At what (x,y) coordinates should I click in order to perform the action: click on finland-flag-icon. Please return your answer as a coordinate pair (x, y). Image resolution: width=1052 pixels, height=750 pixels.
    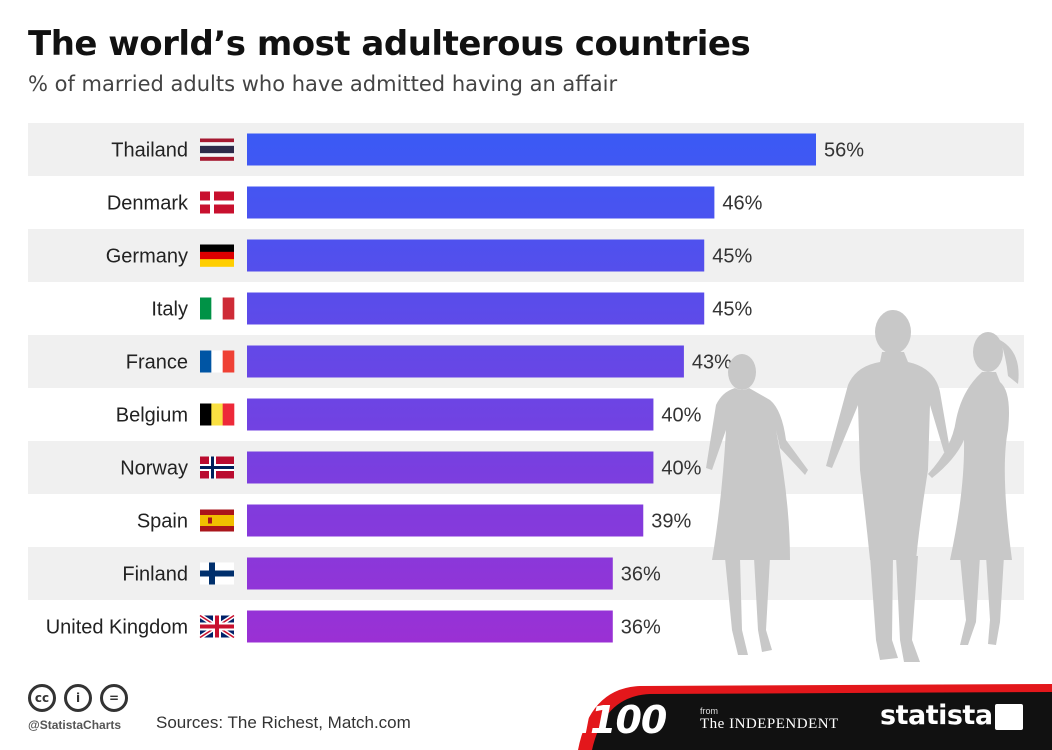
    Looking at the image, I should click on (217, 573).